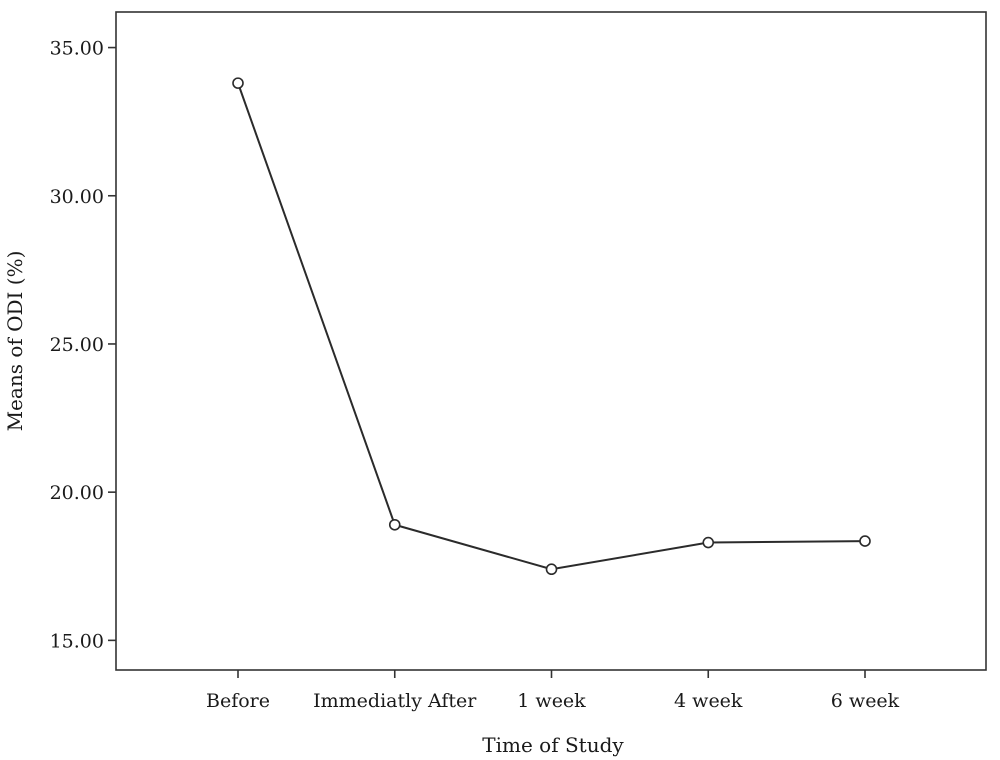 Image resolution: width=1000 pixels, height=760 pixels. What do you see at coordinates (77, 49) in the screenshot?
I see `y-tick-label: 35.00` at bounding box center [77, 49].